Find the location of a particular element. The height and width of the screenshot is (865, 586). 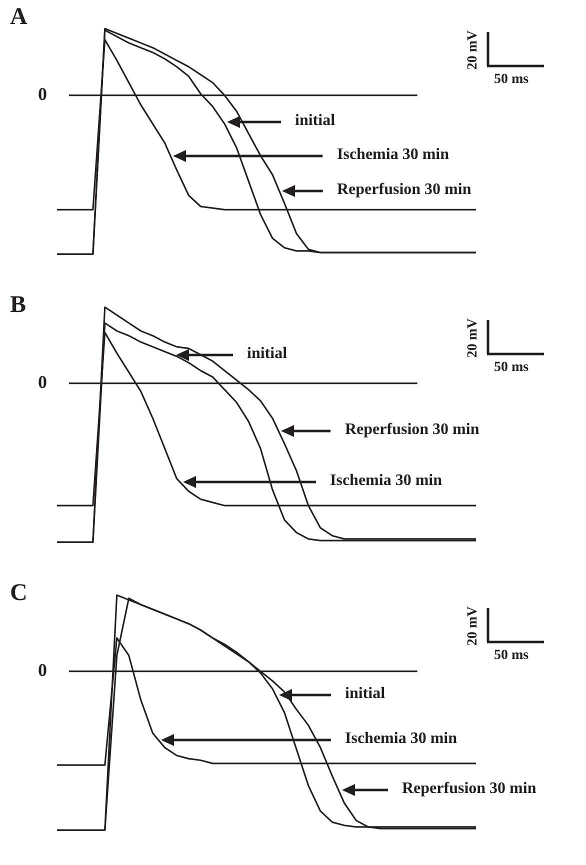

chart-title: B is located at coordinates (18, 305).